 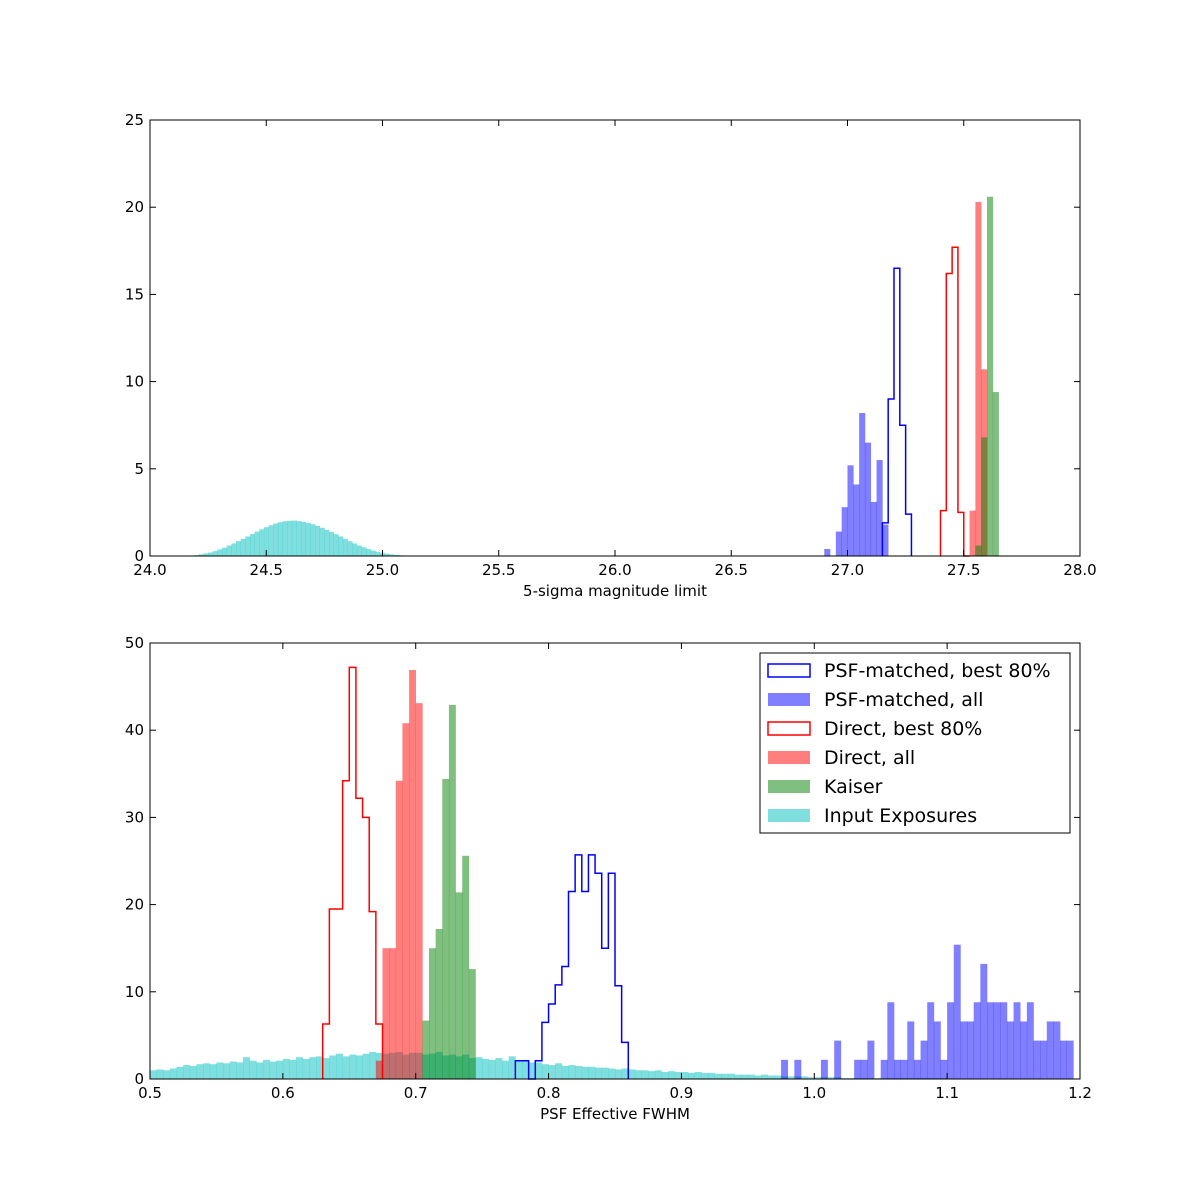 I want to click on y-tick-label: 40, so click(x=134, y=730).